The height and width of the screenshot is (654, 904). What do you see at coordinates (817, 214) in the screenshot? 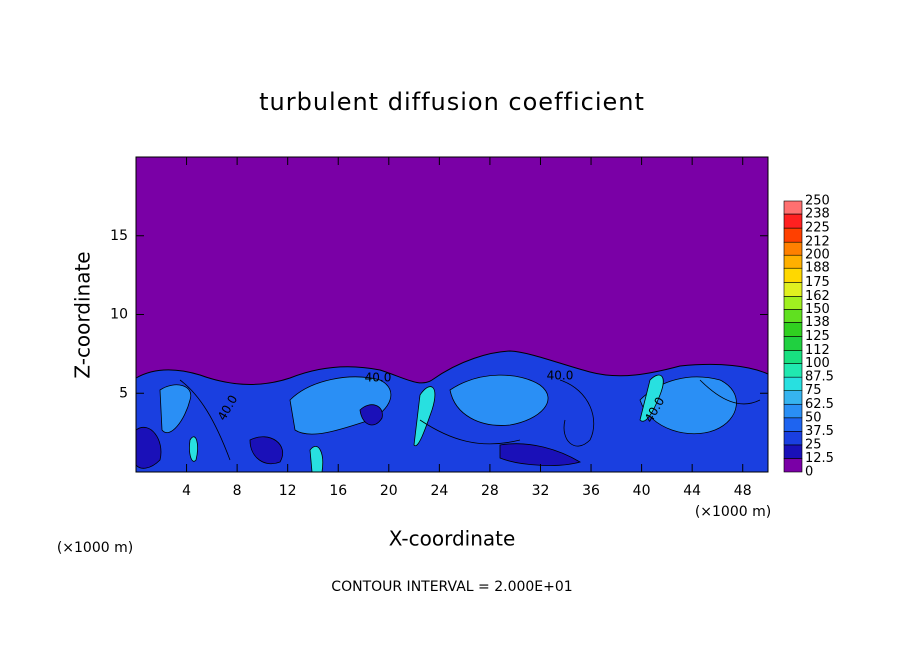
I see `colorbar-label: 238` at bounding box center [817, 214].